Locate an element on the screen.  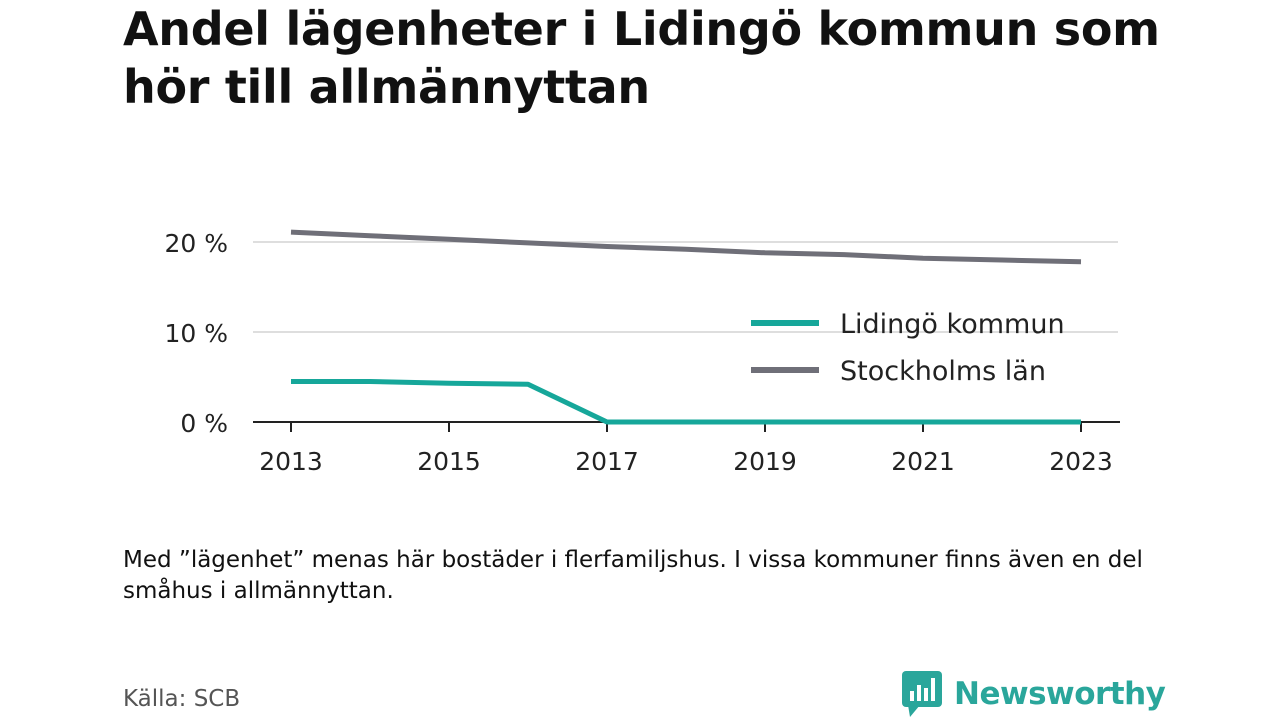
y-axis-ticks: 0 % 10 % 20 % is located at coordinates (196, 333).